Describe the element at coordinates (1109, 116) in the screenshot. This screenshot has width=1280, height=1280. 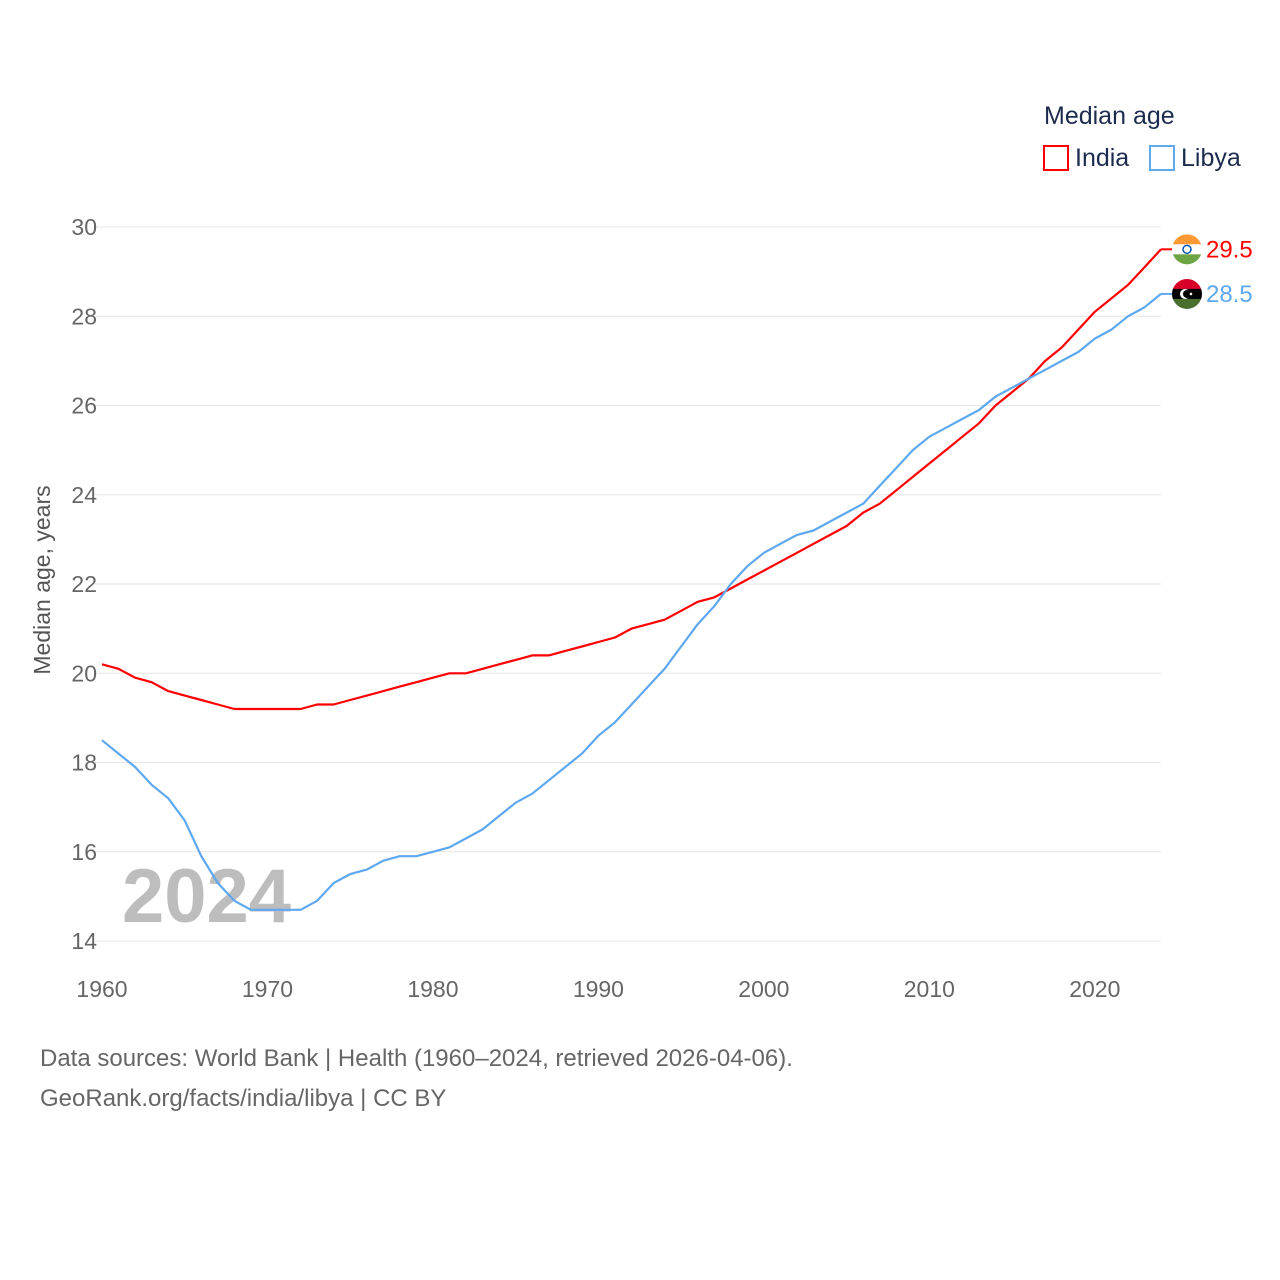
I see `legend-title: Median age` at that location.